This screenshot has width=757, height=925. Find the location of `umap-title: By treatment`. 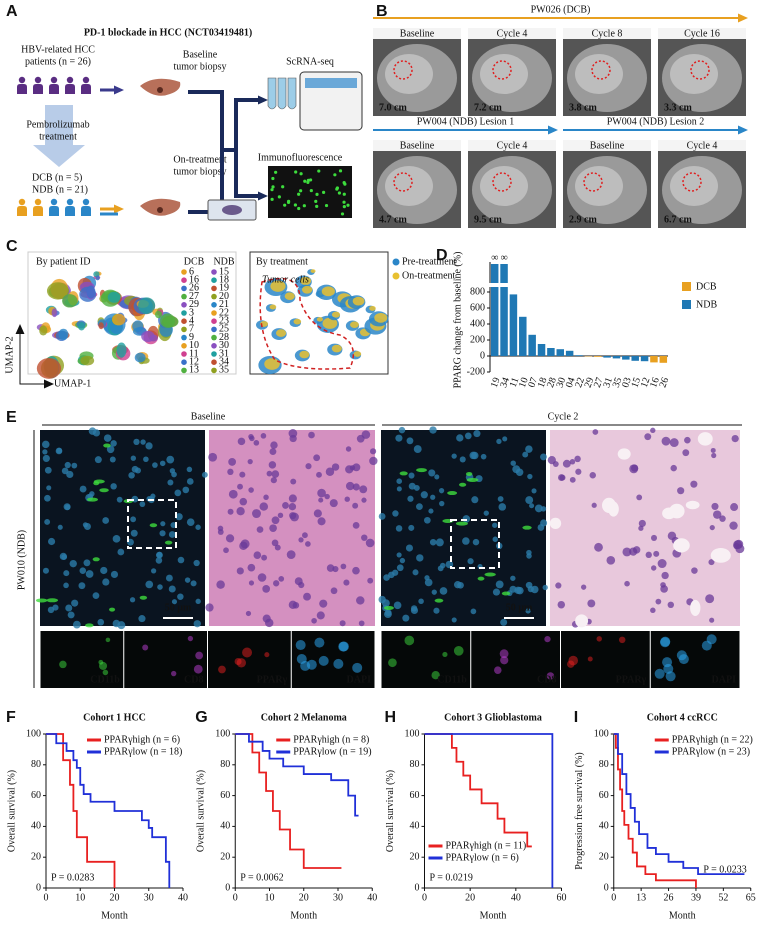

umap-title: By treatment is located at coordinates (282, 261).